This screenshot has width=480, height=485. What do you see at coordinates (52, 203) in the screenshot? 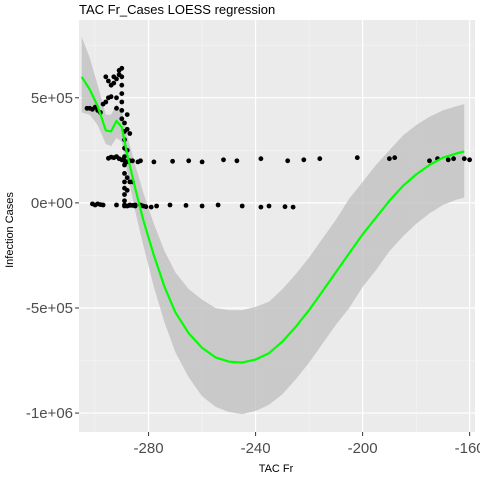
I see `y-tick-label: 0e+00` at bounding box center [52, 203].